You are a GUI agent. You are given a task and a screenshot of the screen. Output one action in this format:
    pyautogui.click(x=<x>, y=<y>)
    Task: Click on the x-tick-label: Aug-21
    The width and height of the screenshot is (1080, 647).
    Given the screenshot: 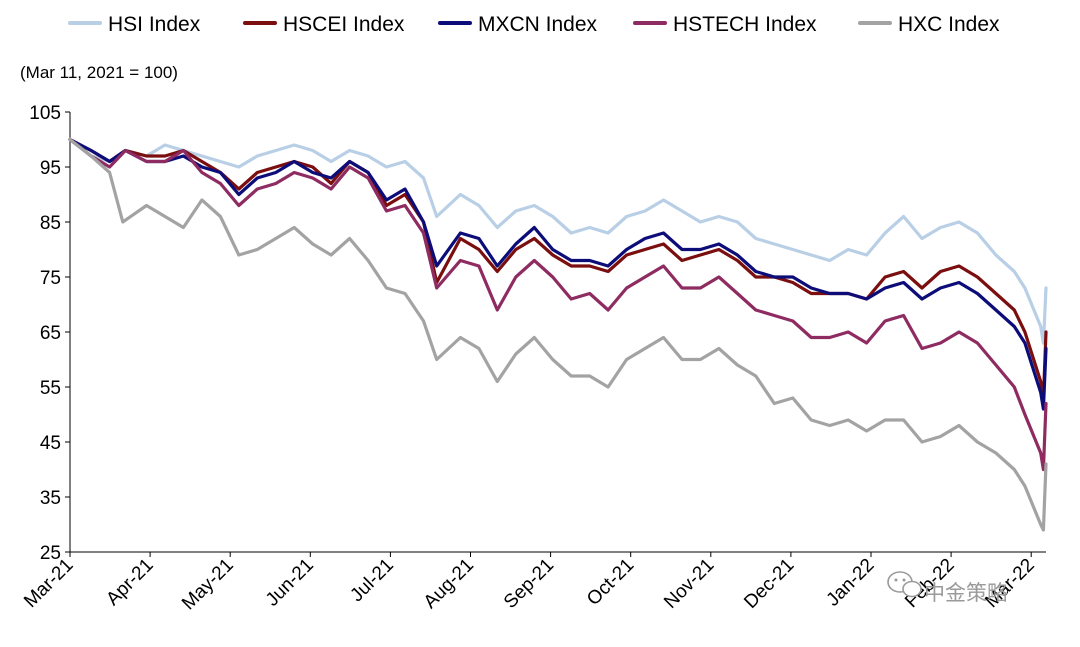 What is the action you would take?
    pyautogui.click(x=449, y=584)
    